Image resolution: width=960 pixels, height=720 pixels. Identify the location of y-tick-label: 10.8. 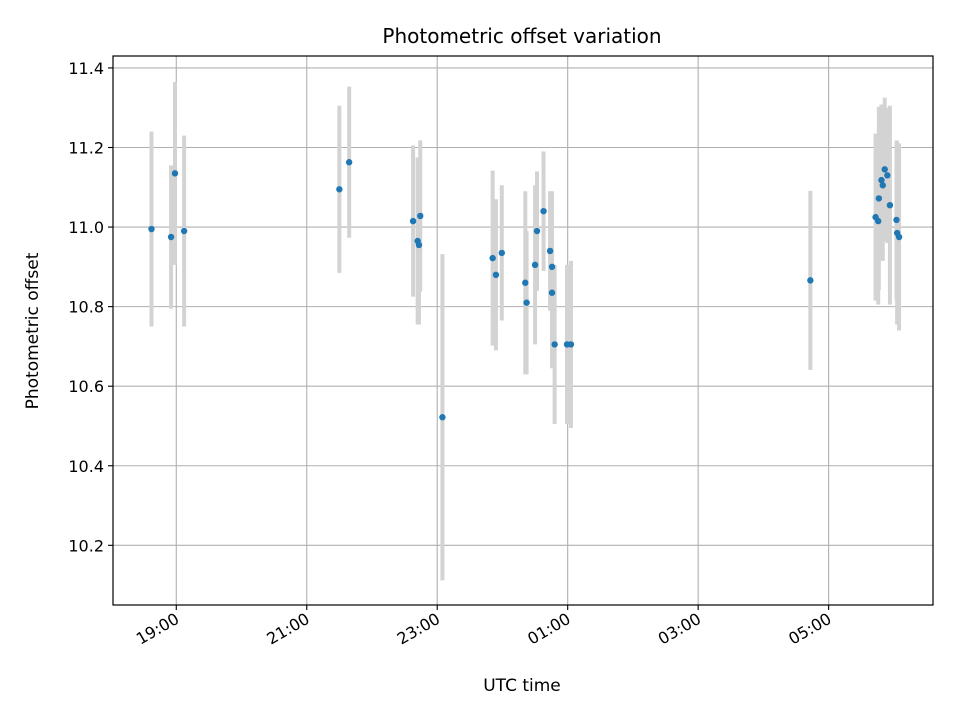
(86, 307).